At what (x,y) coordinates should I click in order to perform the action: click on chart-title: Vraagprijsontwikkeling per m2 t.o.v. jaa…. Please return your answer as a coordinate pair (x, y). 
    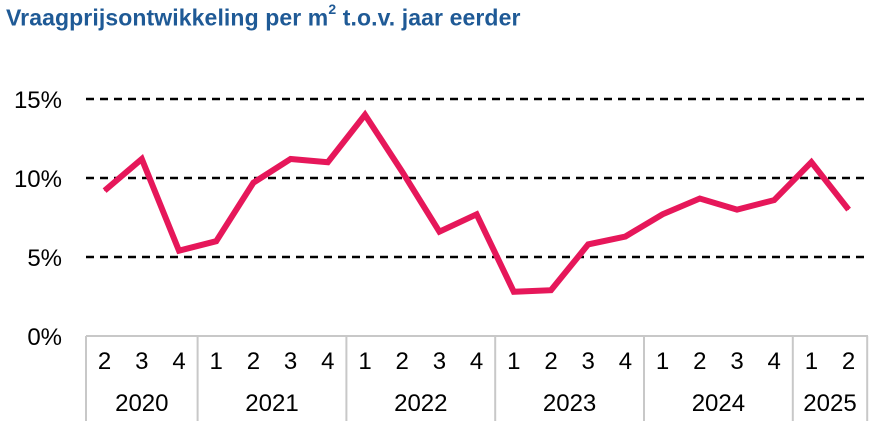
    Looking at the image, I should click on (263, 16).